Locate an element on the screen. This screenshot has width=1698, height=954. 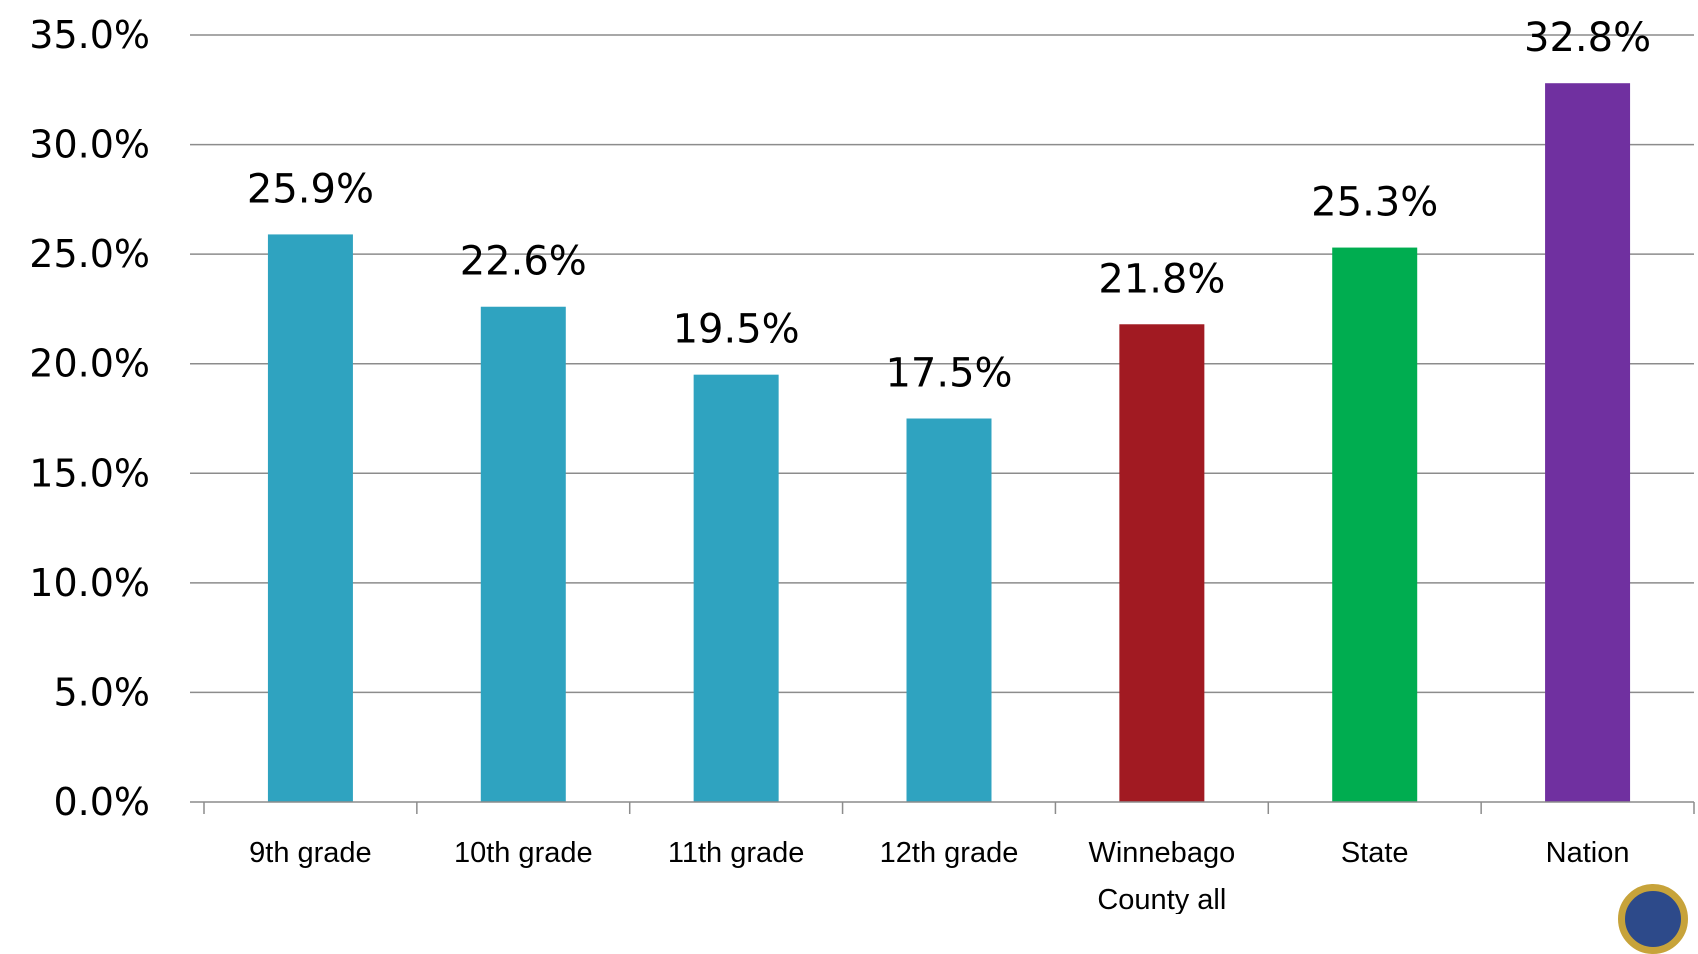
category-label: State is located at coordinates (1375, 853).